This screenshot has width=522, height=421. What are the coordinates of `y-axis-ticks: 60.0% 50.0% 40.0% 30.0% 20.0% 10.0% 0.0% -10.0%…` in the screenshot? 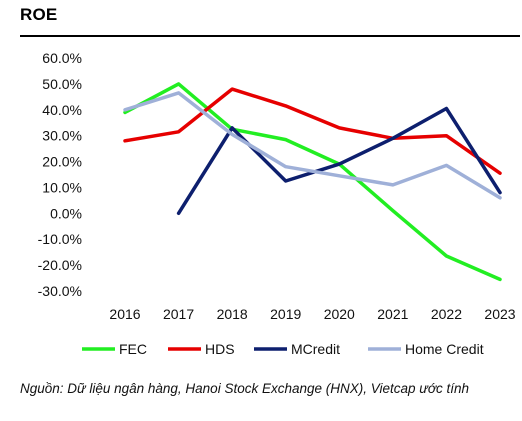 It's located at (60, 174).